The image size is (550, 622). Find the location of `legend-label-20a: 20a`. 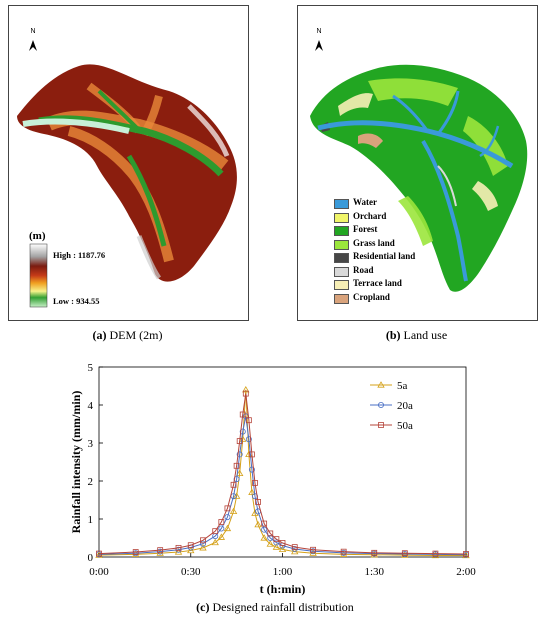

legend-label-20a: 20a is located at coordinates (405, 406).